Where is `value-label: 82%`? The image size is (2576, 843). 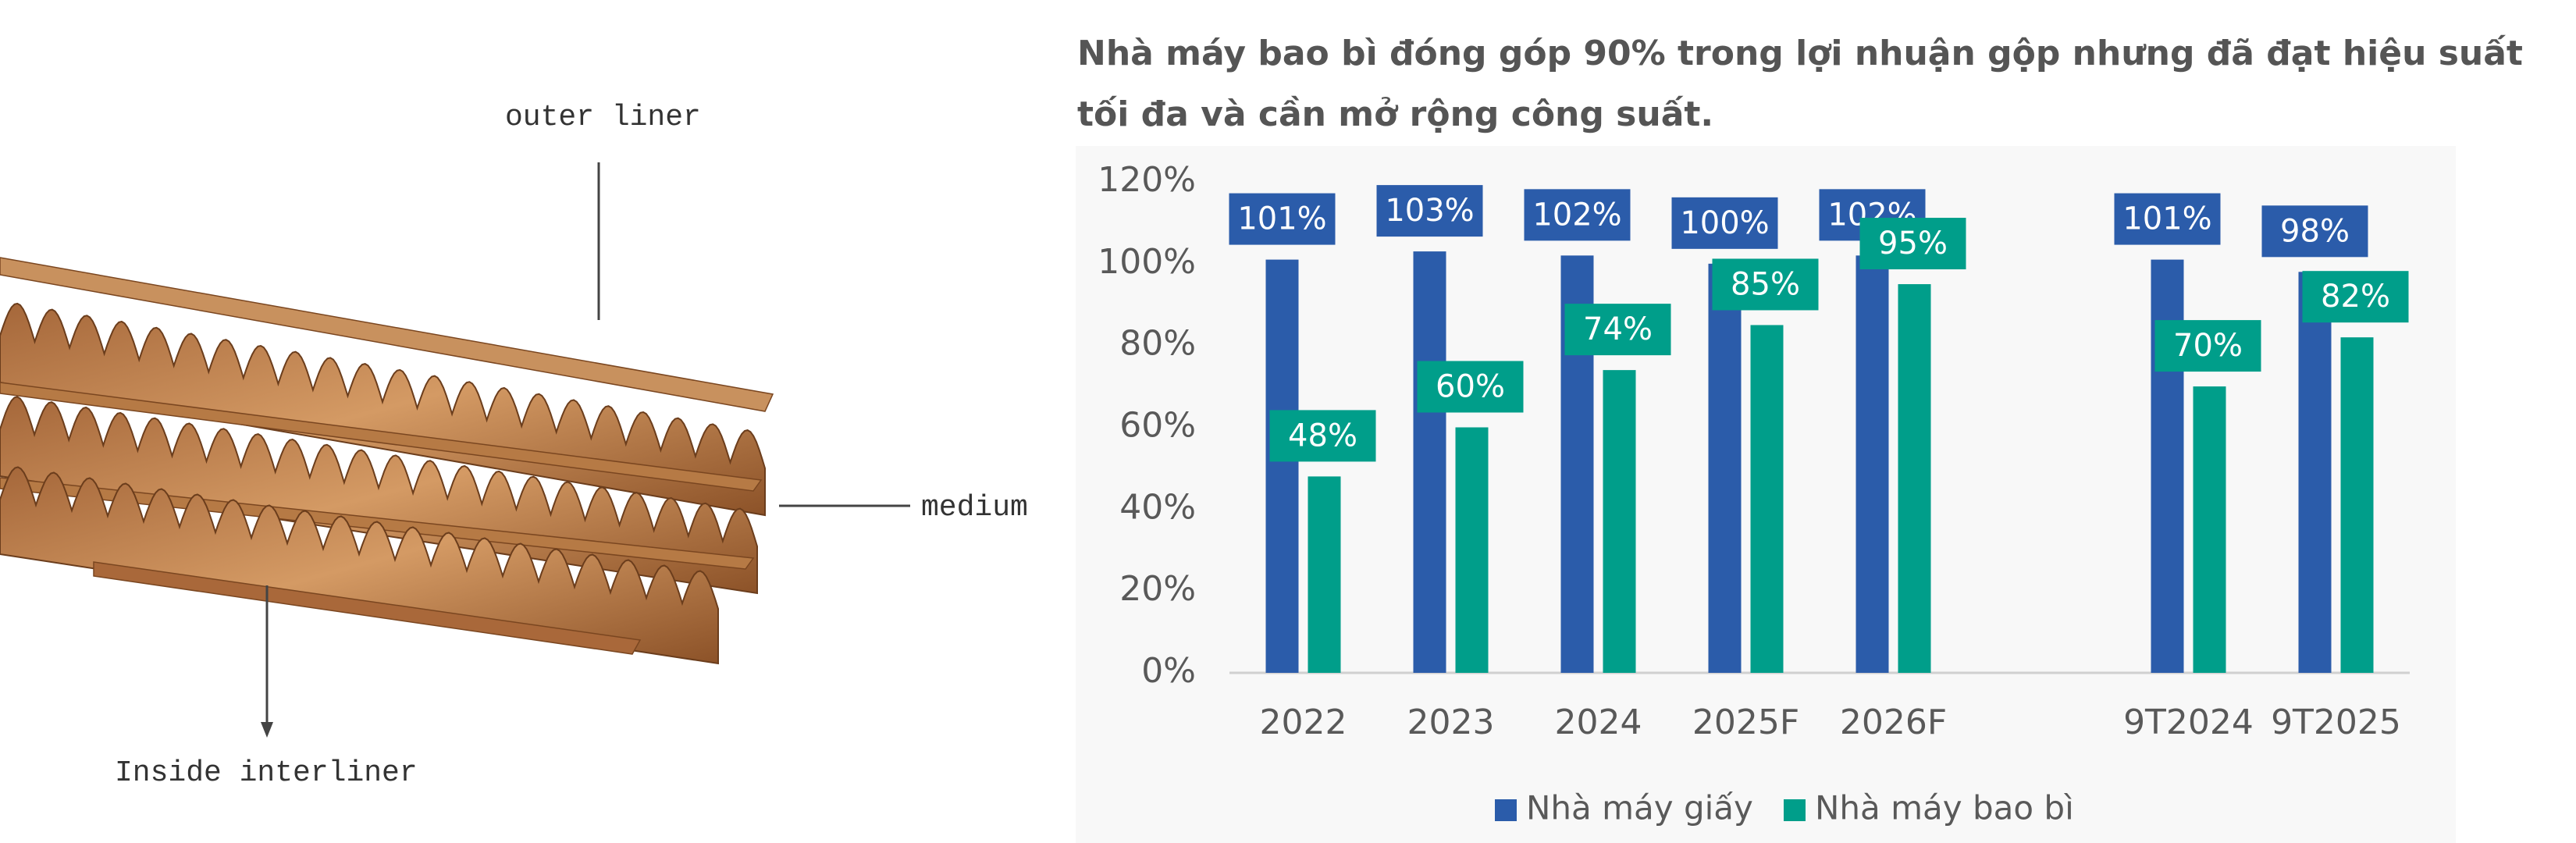
value-label: 82% is located at coordinates (2355, 297).